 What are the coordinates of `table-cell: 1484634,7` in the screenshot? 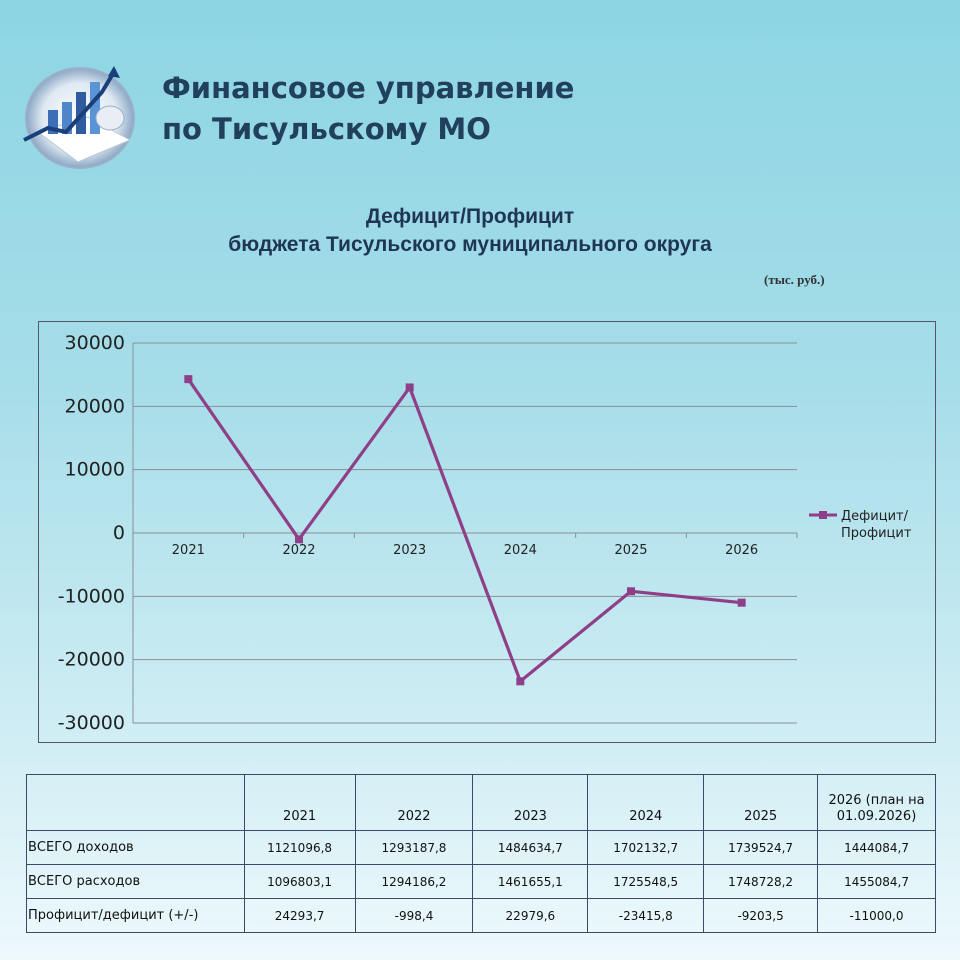 It's located at (530, 847).